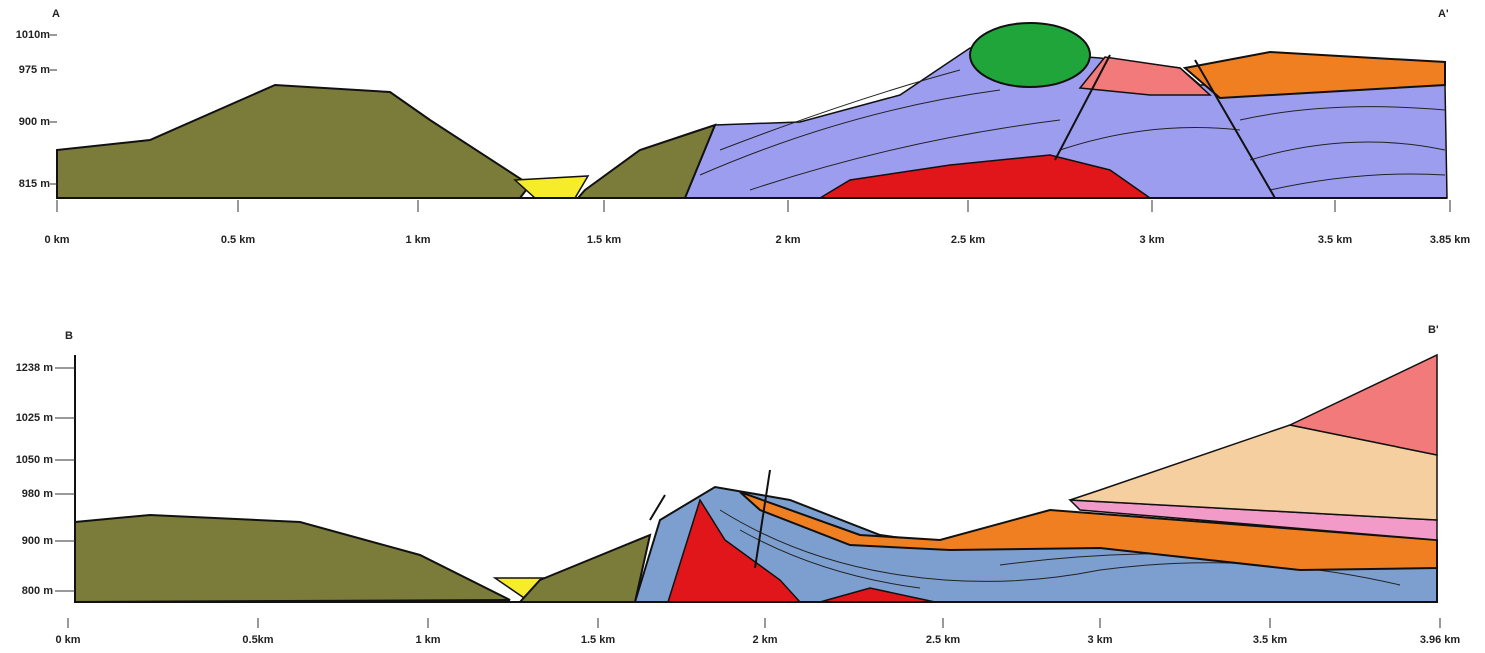  Describe the element at coordinates (1030, 55) in the screenshot. I see `green-unit` at that location.